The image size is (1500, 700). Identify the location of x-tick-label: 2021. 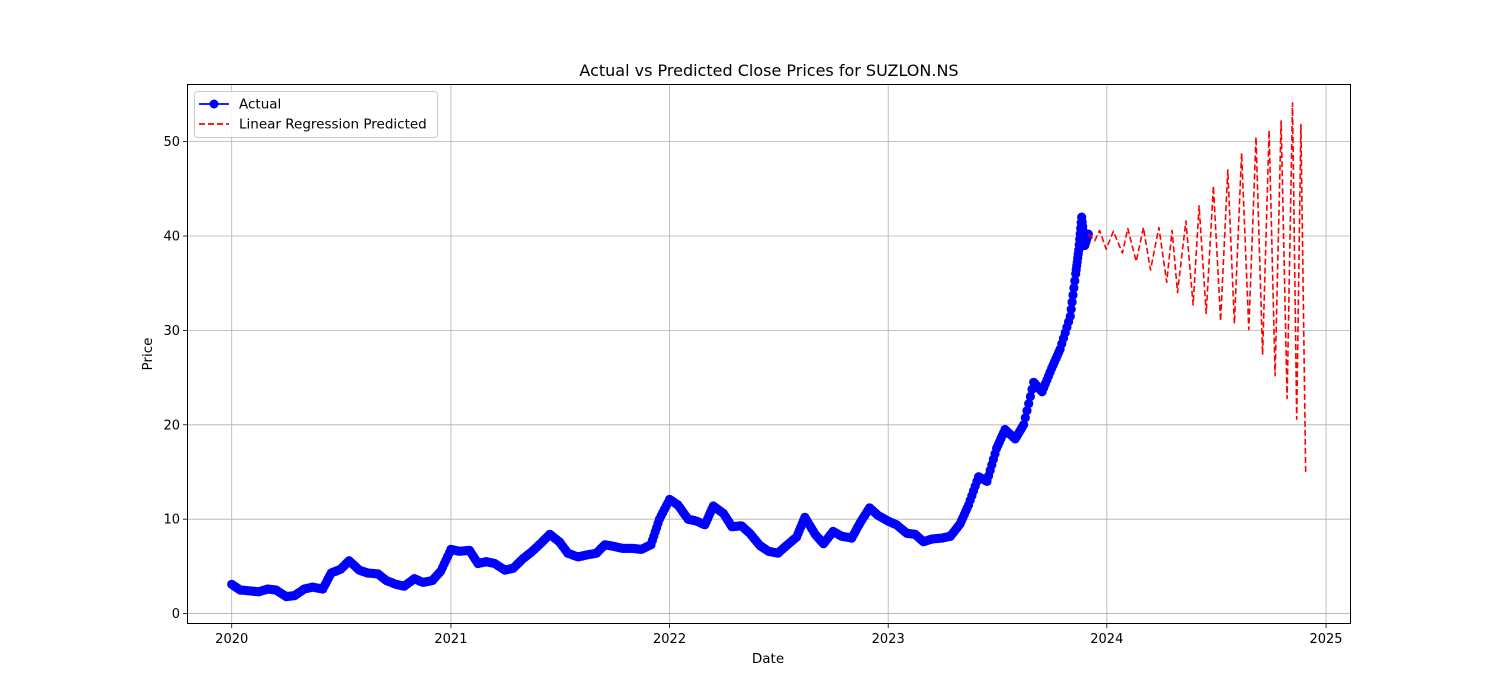
(450, 639).